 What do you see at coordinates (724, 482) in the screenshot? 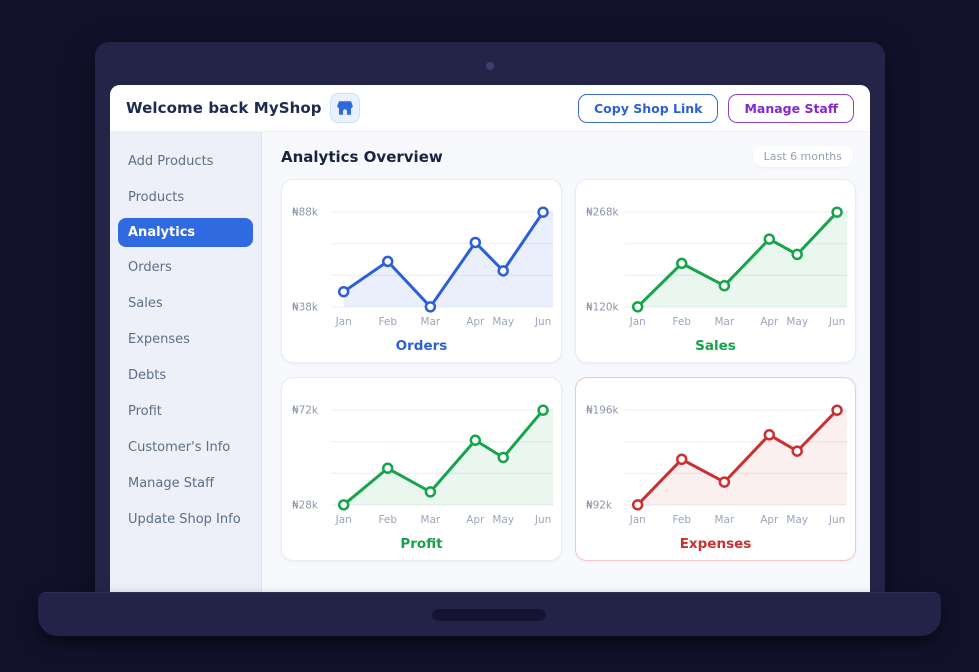
I see `expenses-point-mar` at bounding box center [724, 482].